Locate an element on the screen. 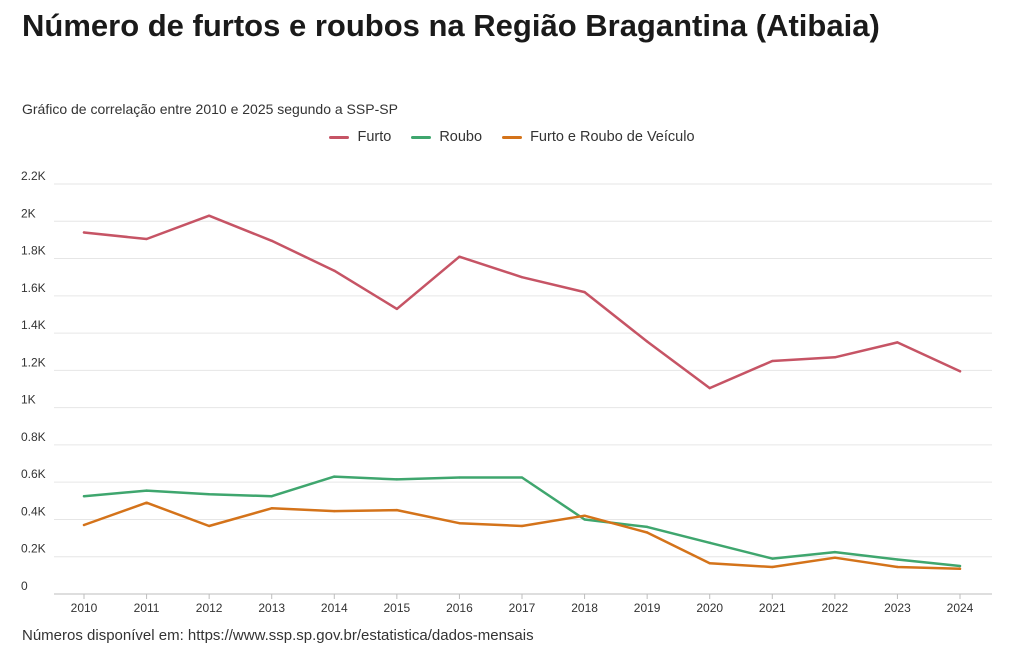 The height and width of the screenshot is (667, 1024). legend-item-roubo: Roubo is located at coordinates (446, 137).